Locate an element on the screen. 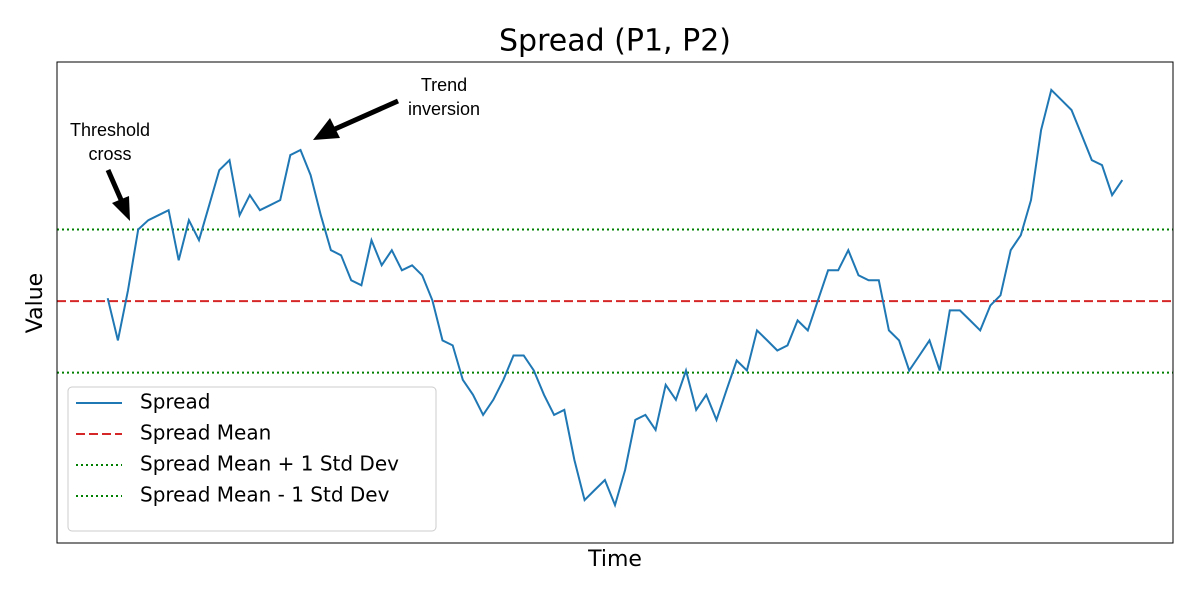 This screenshot has height=604, width=1200. legend-label: Spread Mean is located at coordinates (205, 433).